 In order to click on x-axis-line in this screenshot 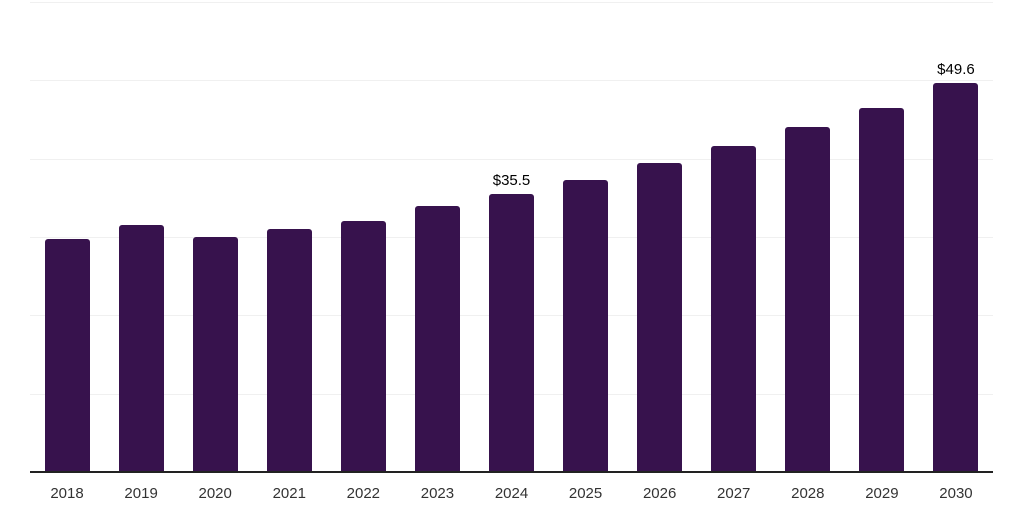, I will do `click(511, 472)`.